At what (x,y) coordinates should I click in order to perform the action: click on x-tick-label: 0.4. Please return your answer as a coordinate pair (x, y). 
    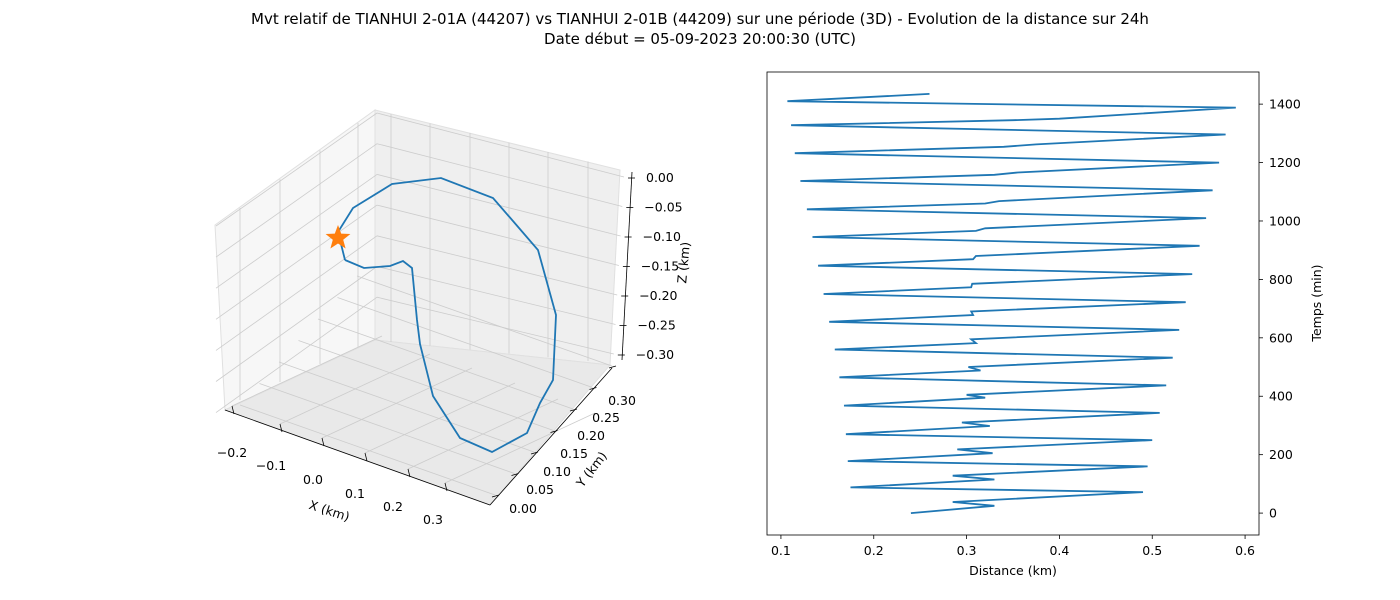
    Looking at the image, I should click on (1059, 550).